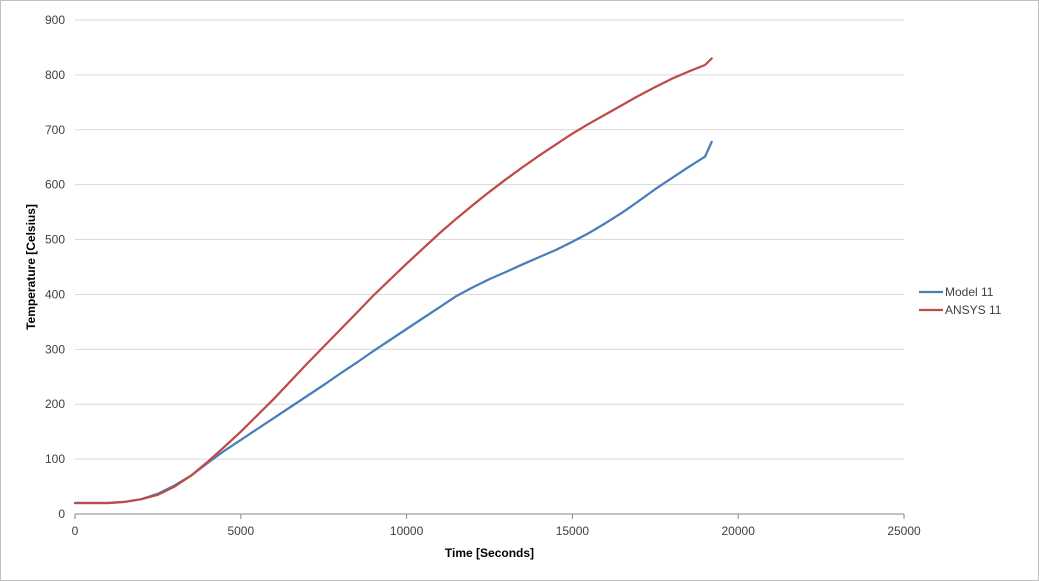 The width and height of the screenshot is (1039, 581). Describe the element at coordinates (55, 459) in the screenshot. I see `y-tick-label: 100` at that location.